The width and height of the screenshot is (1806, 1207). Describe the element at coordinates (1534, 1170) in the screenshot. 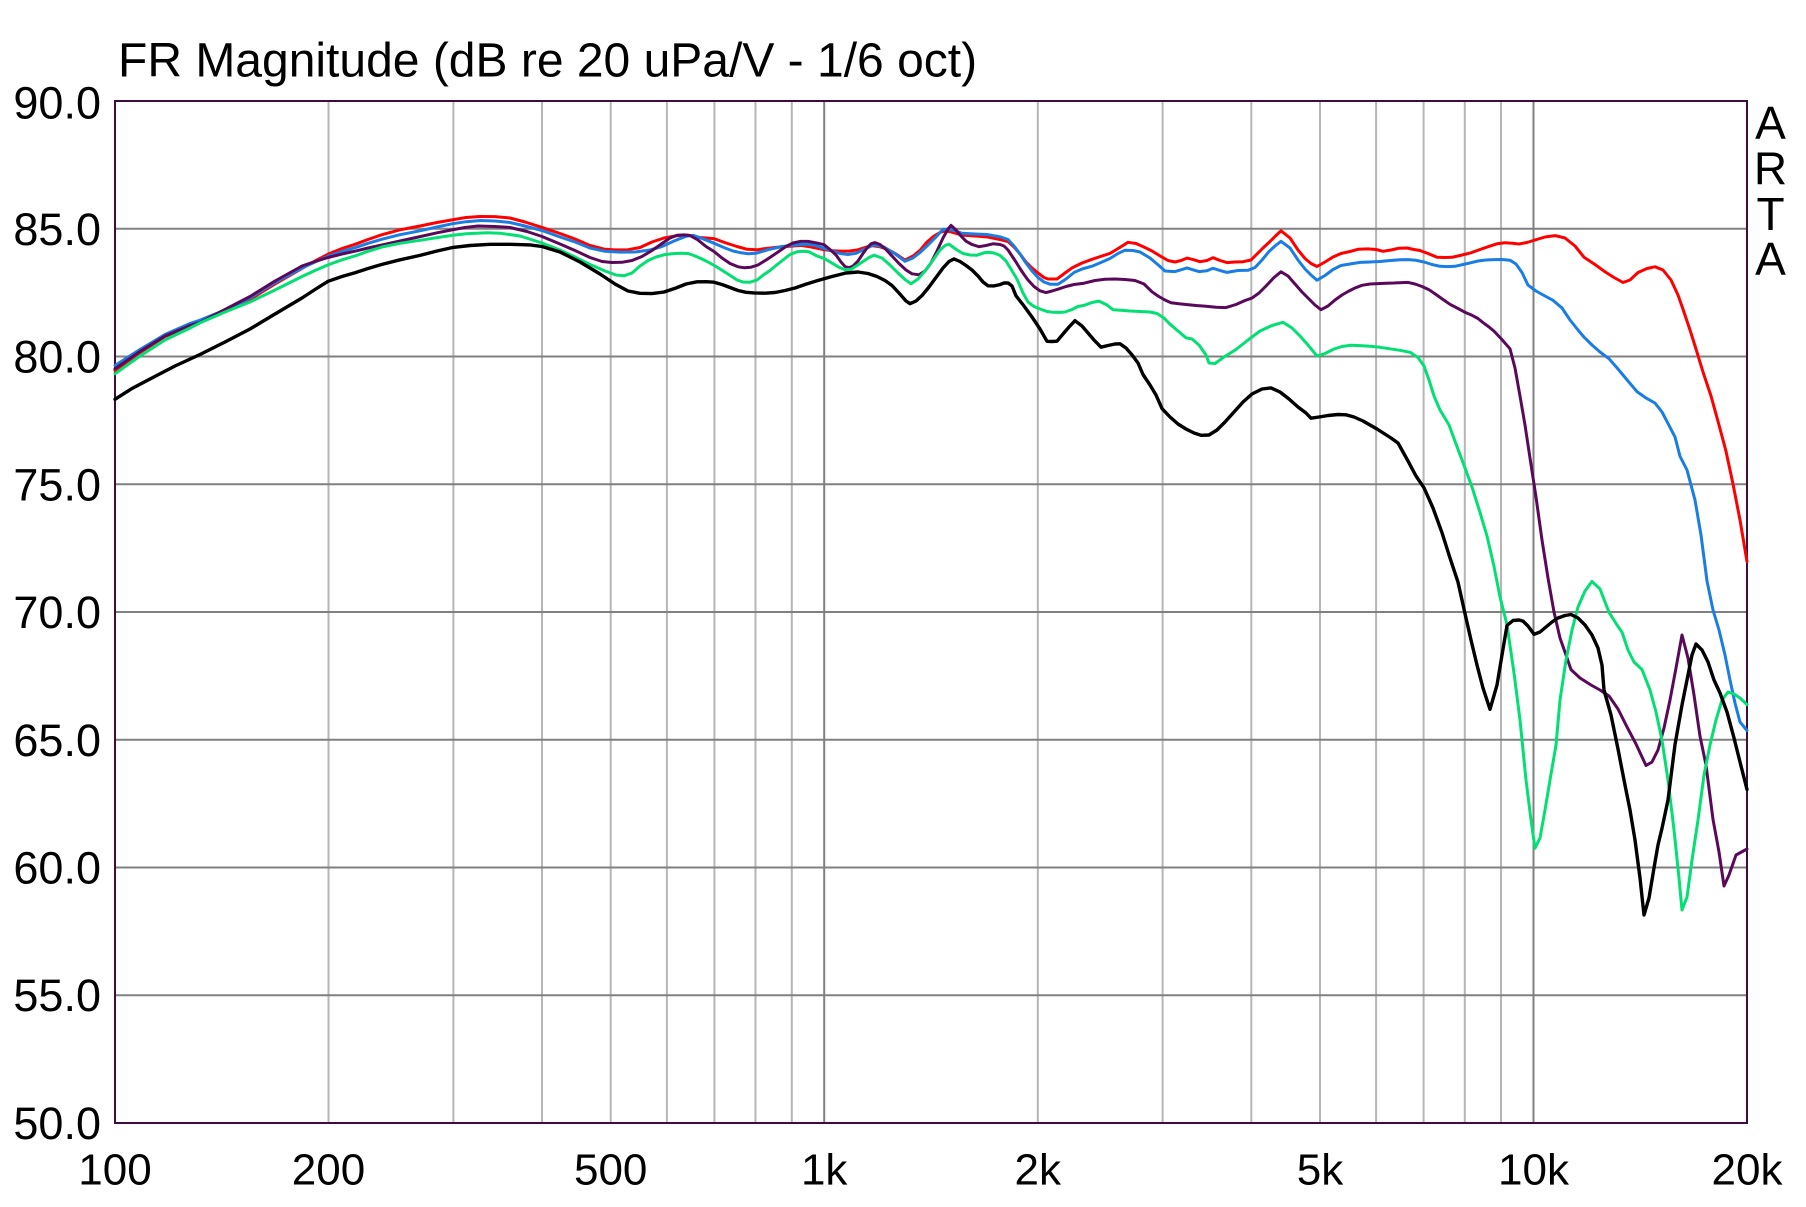

I see `svg-text: 10k` at that location.